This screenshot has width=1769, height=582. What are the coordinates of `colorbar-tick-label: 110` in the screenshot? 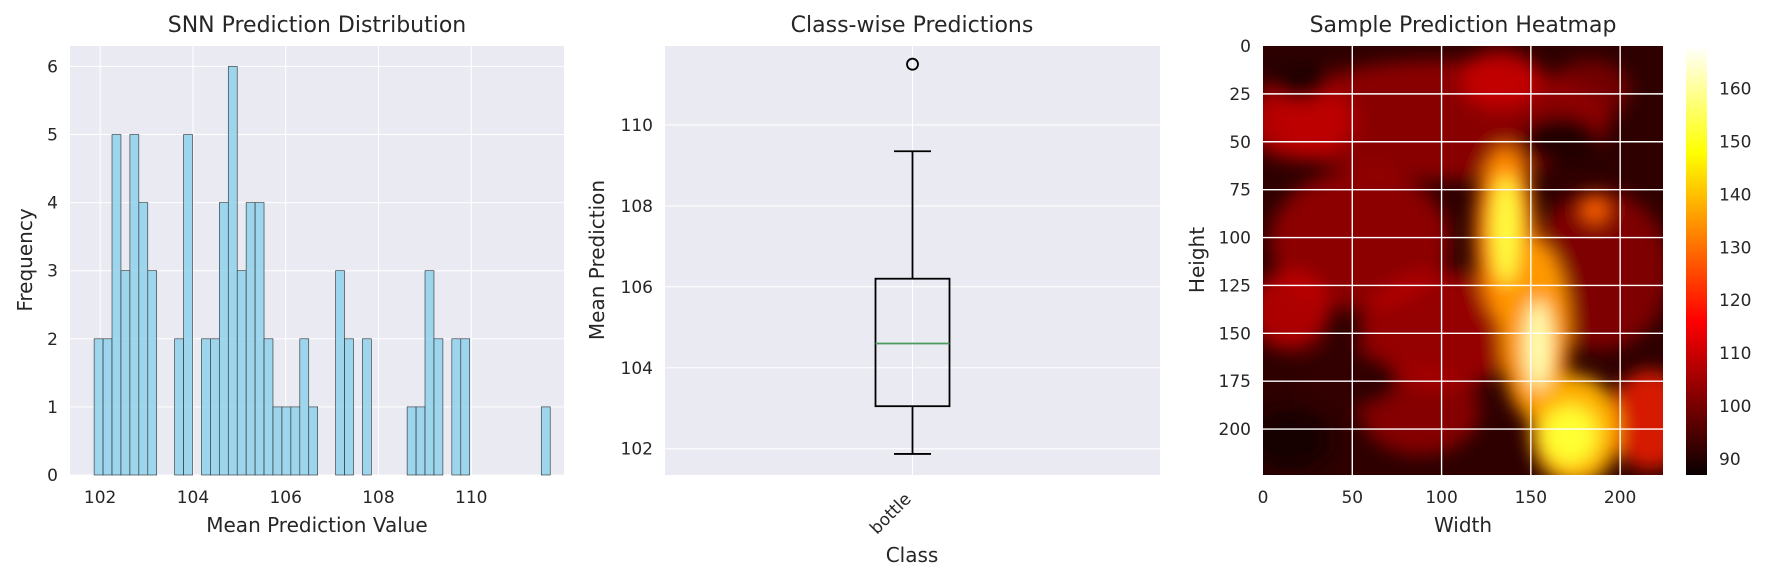 It's located at (1735, 354).